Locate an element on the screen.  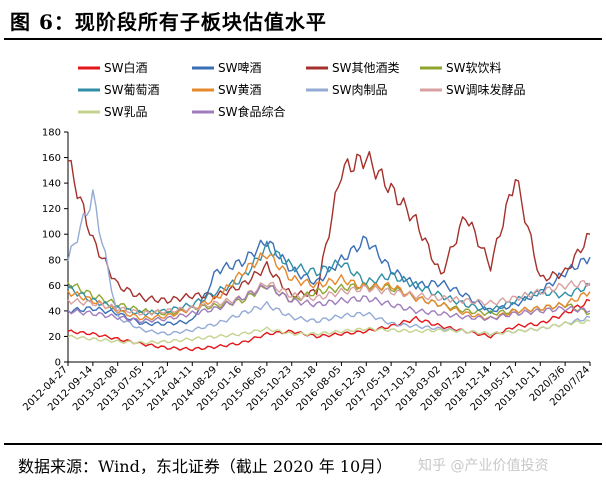
y-tick-label: 60 is located at coordinates (54, 286).